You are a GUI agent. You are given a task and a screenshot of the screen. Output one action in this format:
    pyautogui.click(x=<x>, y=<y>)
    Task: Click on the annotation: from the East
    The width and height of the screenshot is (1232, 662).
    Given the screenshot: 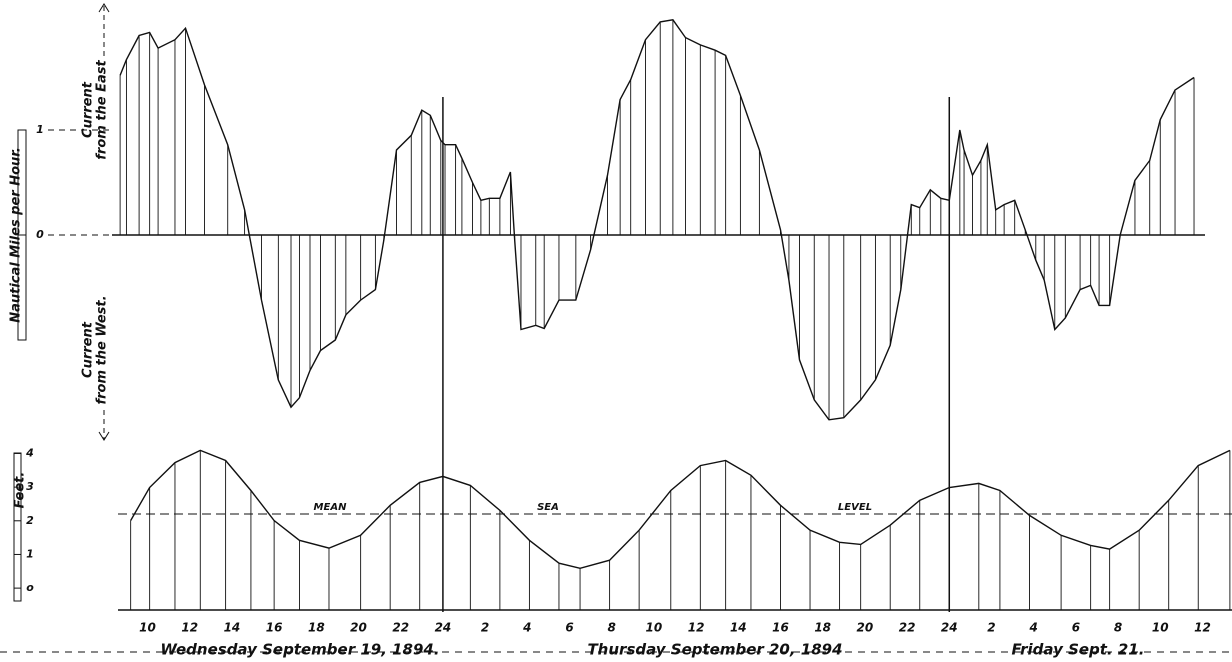 What is the action you would take?
    pyautogui.click(x=102, y=109)
    